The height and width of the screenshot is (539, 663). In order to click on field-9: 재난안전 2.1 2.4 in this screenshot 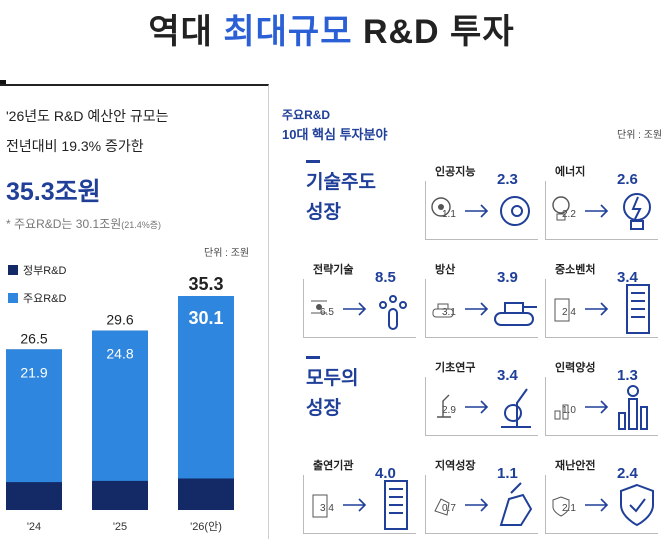, I will do `click(601, 495)`.